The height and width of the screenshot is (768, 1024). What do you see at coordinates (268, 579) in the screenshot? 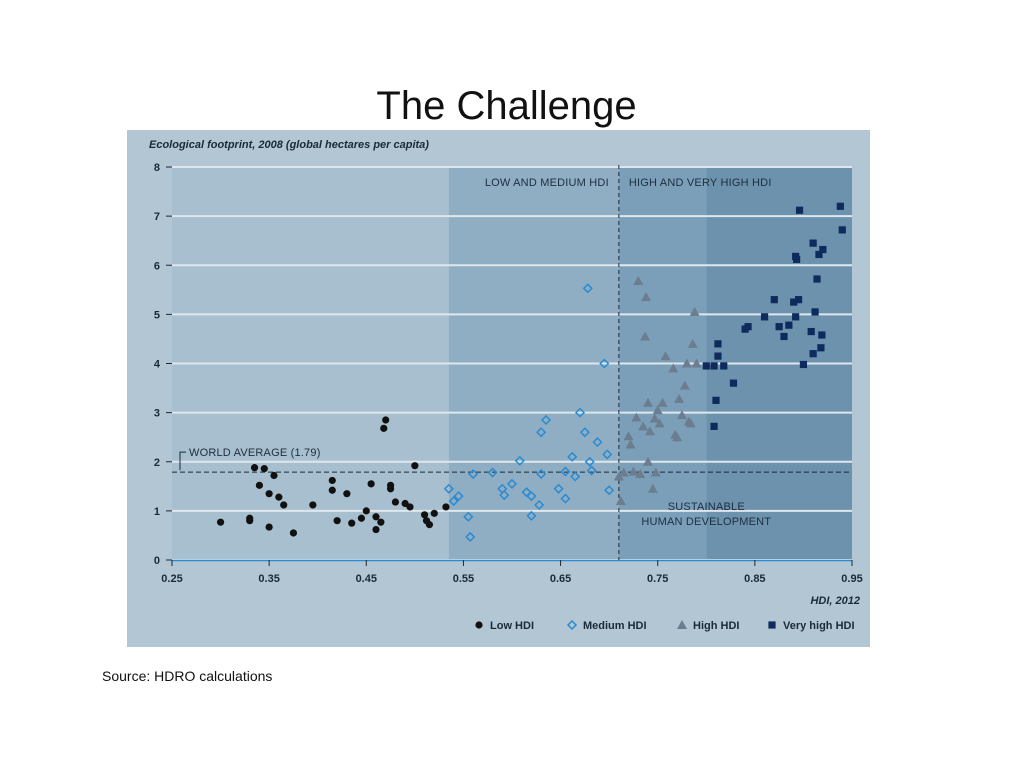
I see `x-tick-label: 0.35` at bounding box center [268, 579].